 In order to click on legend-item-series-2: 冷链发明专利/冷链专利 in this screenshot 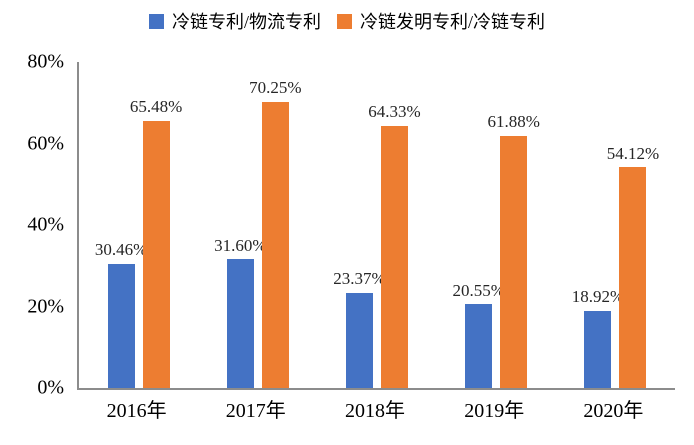, I will do `click(441, 21)`.